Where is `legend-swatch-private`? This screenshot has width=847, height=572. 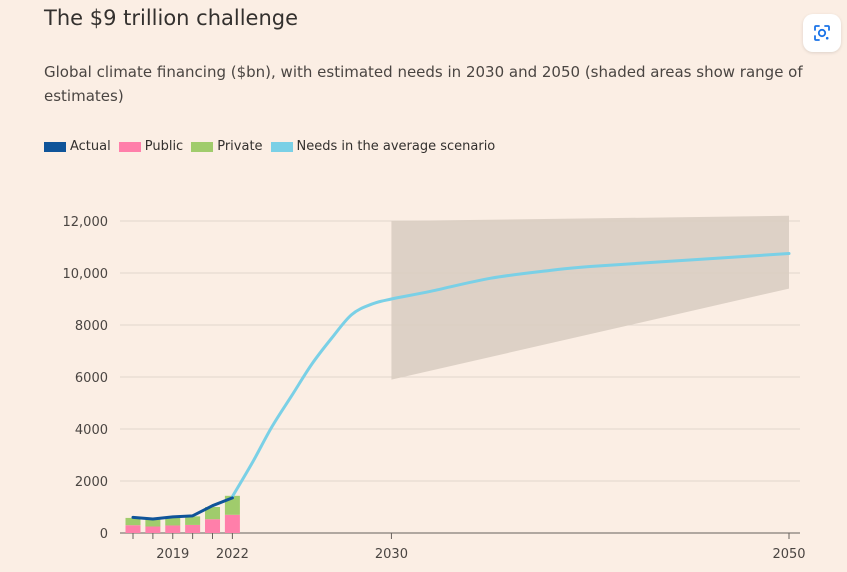
legend-swatch-private is located at coordinates (202, 146).